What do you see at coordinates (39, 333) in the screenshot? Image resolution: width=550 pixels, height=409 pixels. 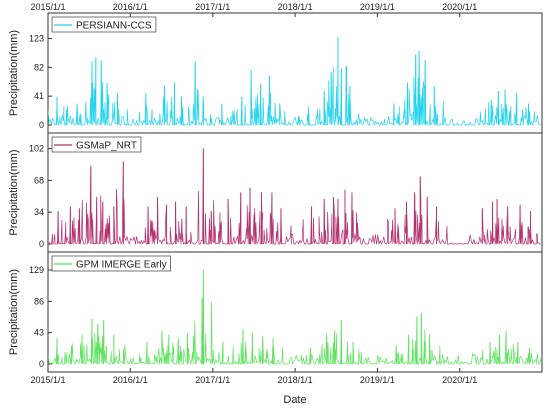 I see `y-tick-label: 43` at bounding box center [39, 333].